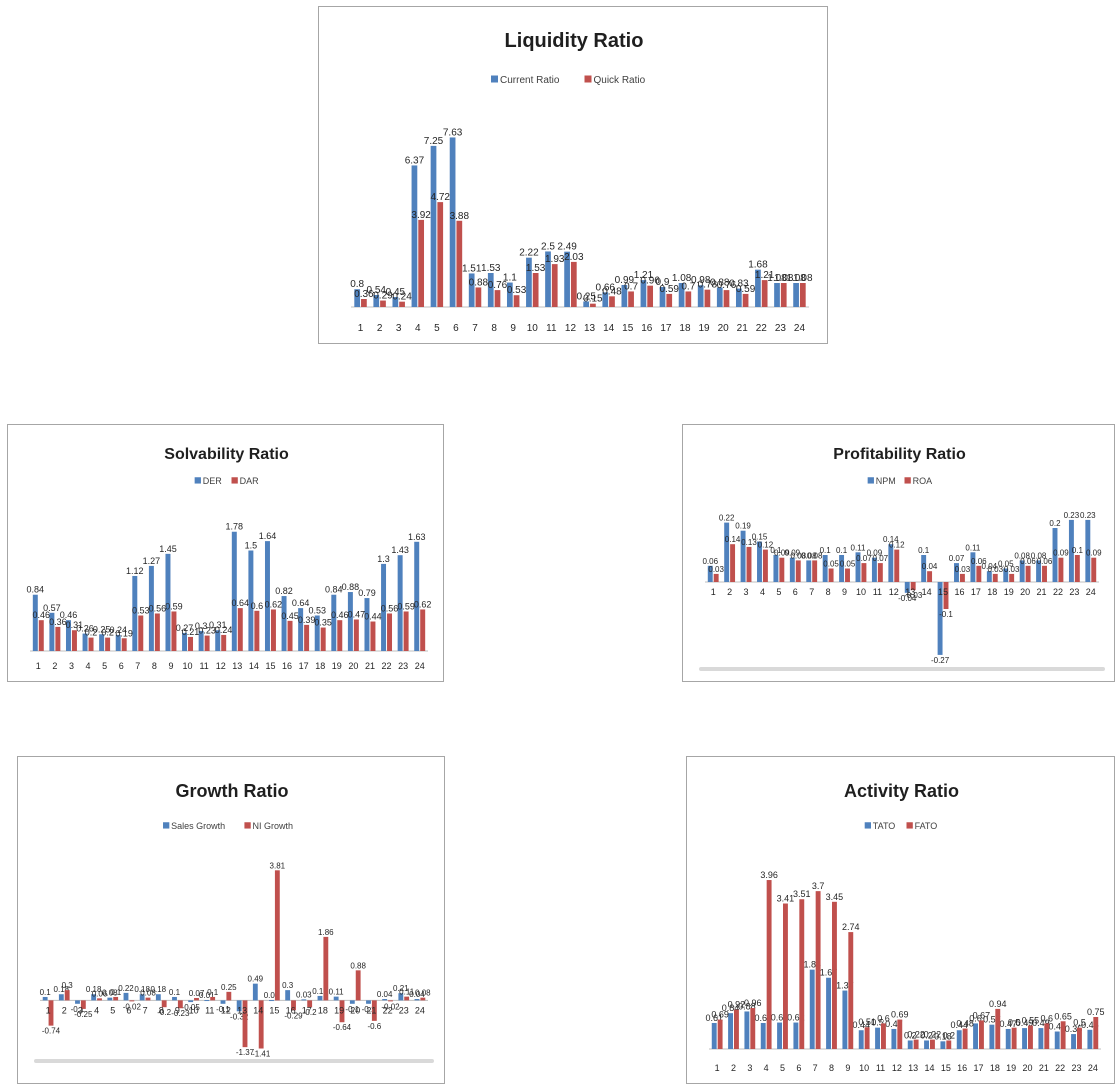 This screenshot has width=1116, height=1086. I want to click on data-label: 0.45, so click(396, 292).